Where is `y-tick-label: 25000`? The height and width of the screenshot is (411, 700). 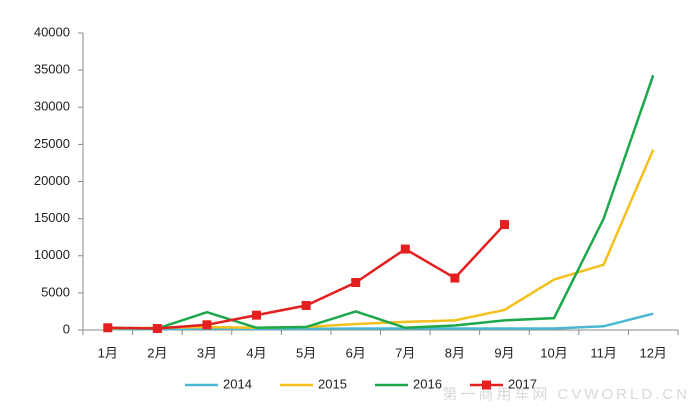 y-tick-label: 25000 is located at coordinates (52, 143).